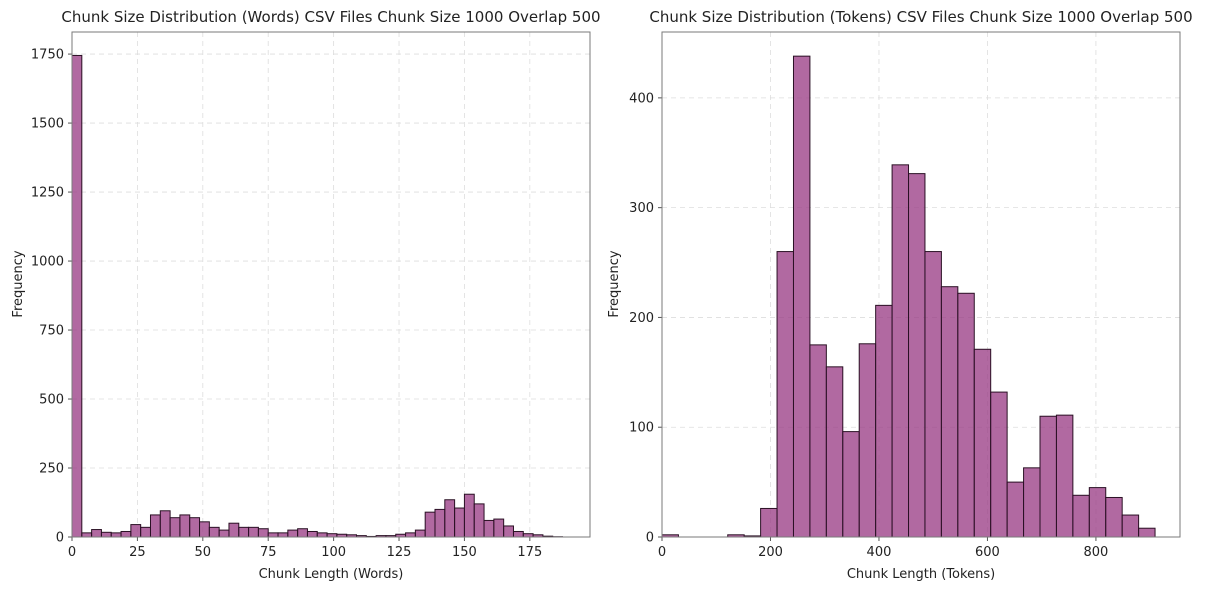 The image size is (1229, 590). What do you see at coordinates (51, 469) in the screenshot?
I see `y-tick-label: 250` at bounding box center [51, 469].